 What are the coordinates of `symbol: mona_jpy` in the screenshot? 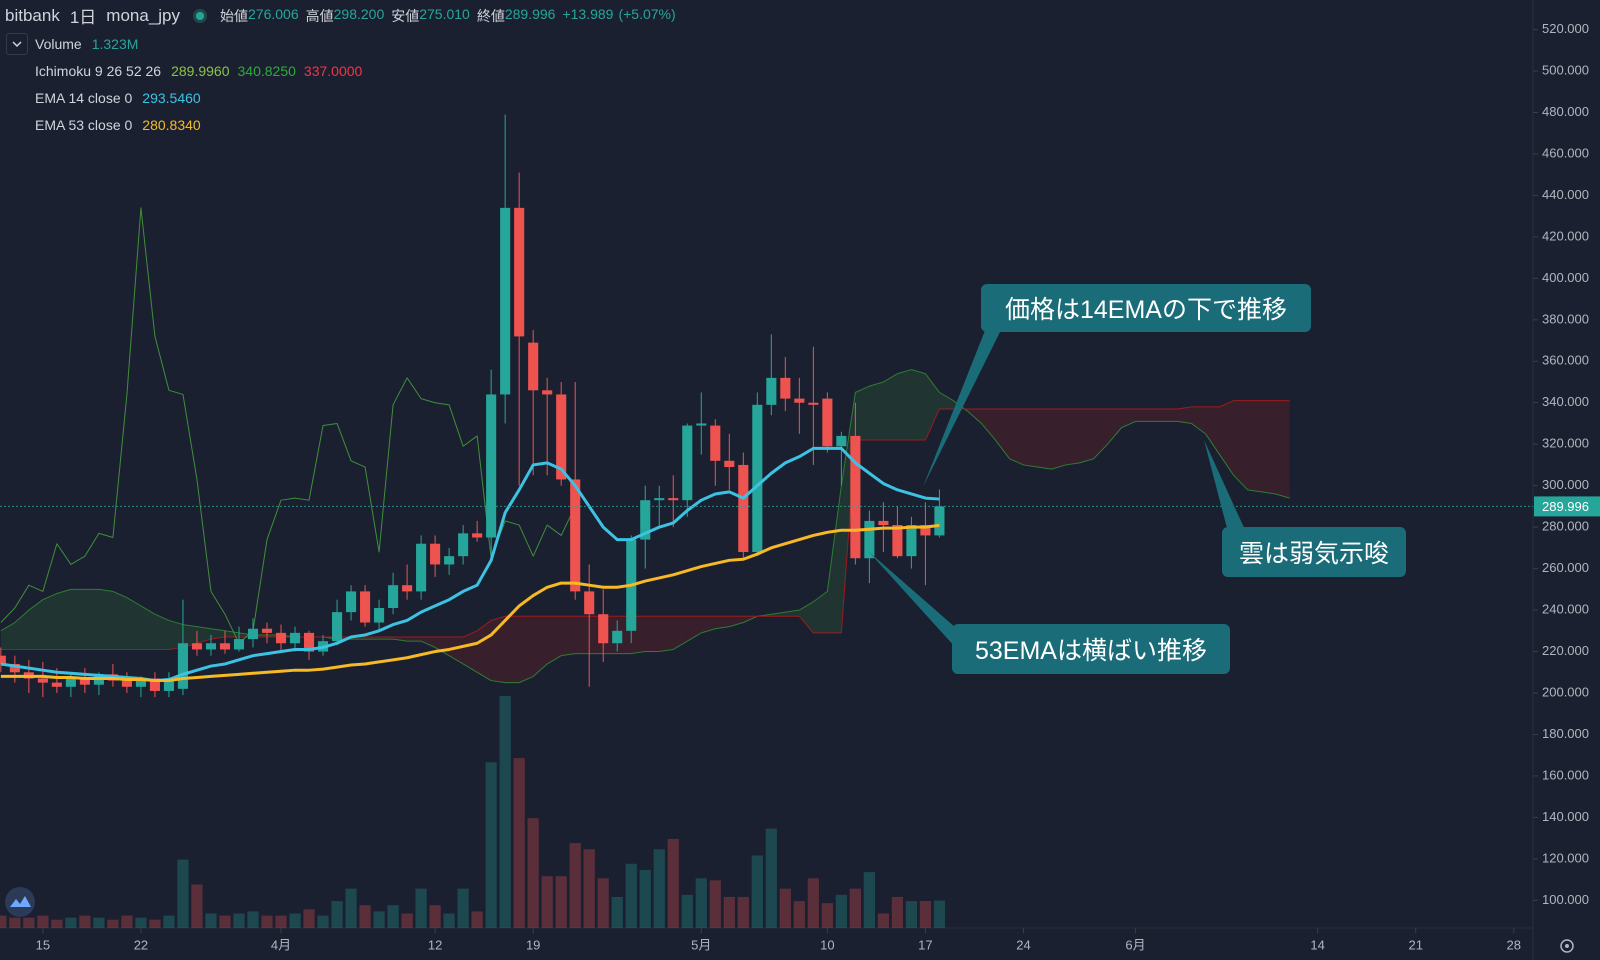 It's located at (143, 15).